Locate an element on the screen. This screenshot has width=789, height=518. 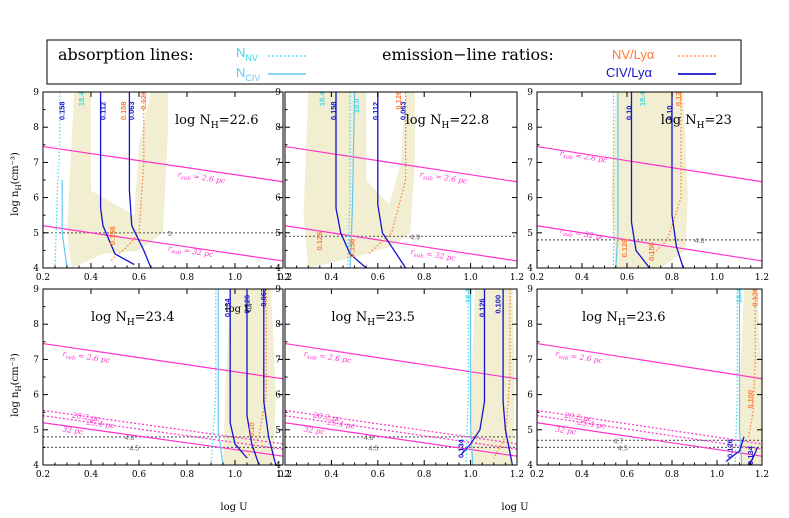
y-axis-title-top-base: log n is located at coordinates (15, 203).